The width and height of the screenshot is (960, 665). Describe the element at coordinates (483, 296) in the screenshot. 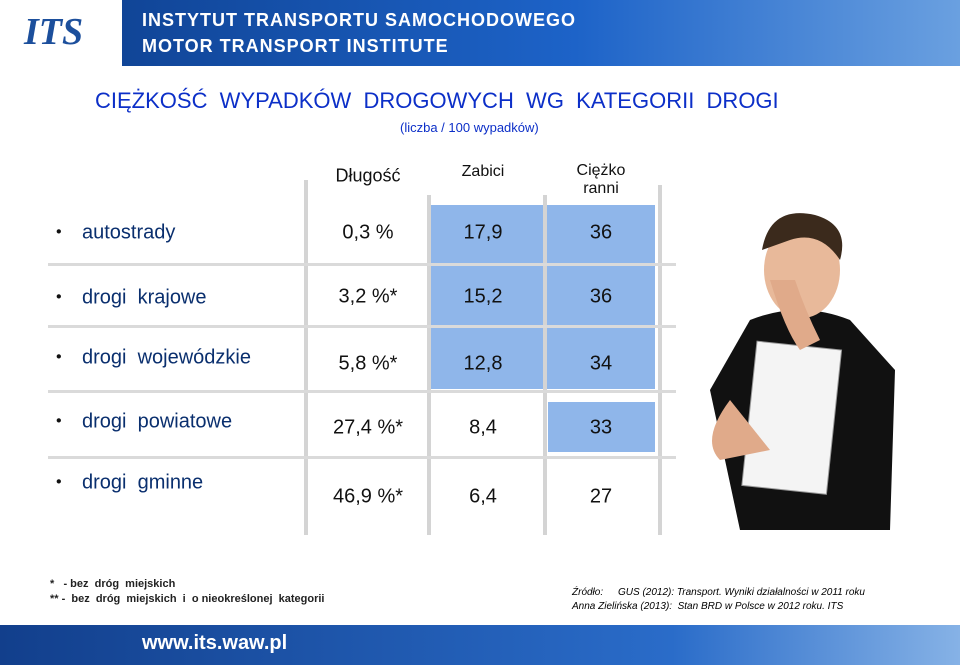

I see `cell: 15,2` at that location.